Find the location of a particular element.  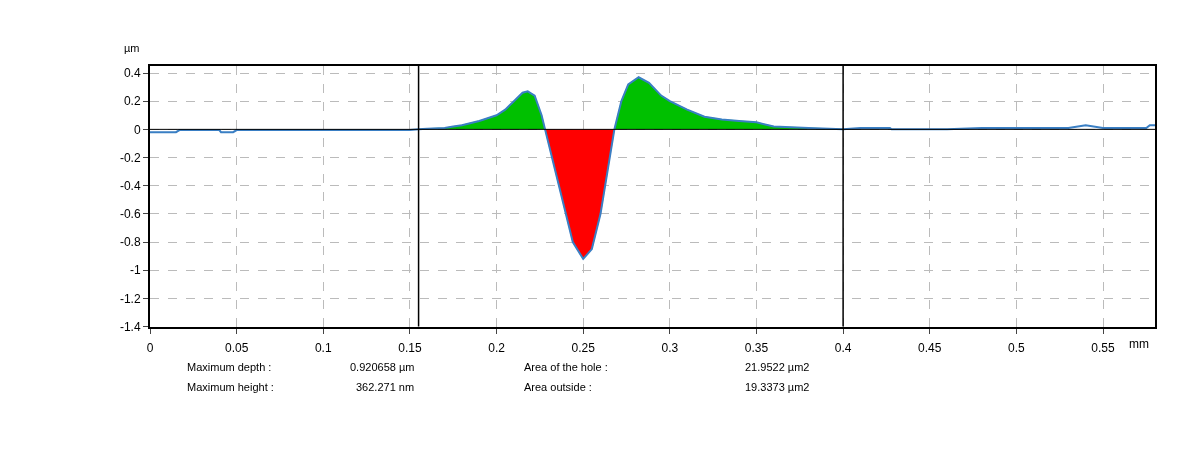

text: Maximum height : is located at coordinates (230, 387).